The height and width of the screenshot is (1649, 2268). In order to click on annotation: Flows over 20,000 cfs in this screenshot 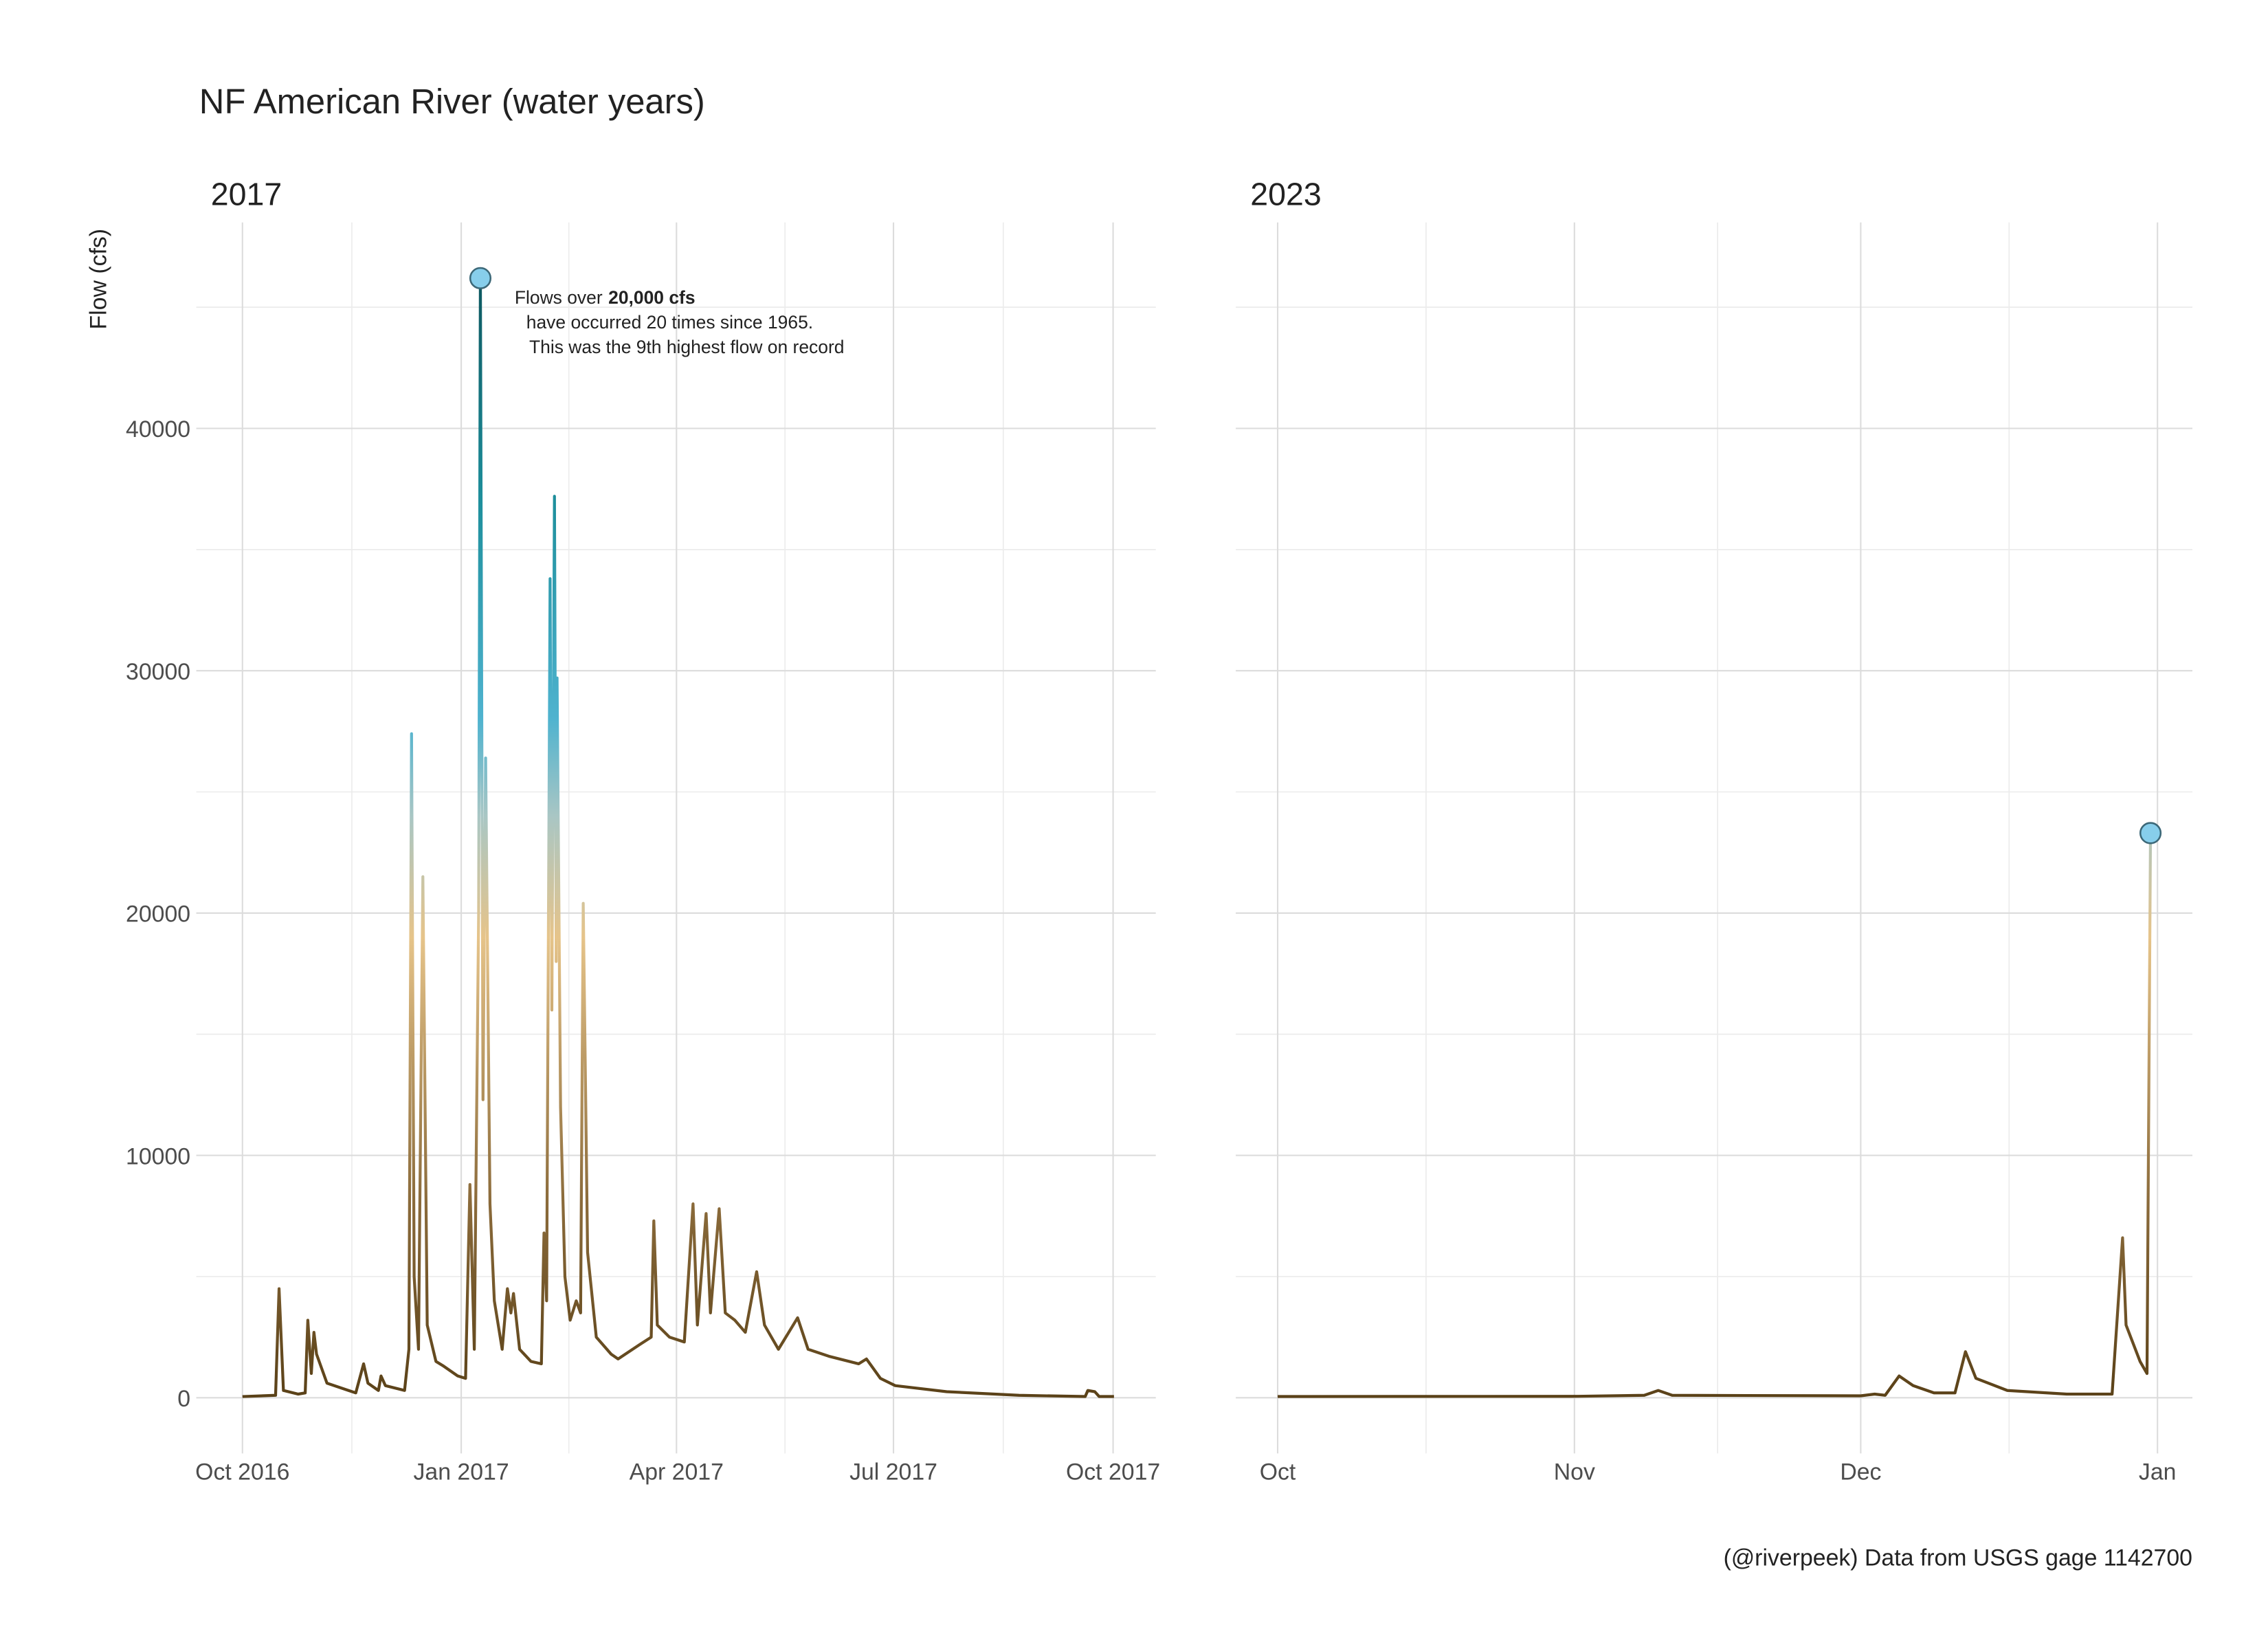, I will do `click(605, 297)`.